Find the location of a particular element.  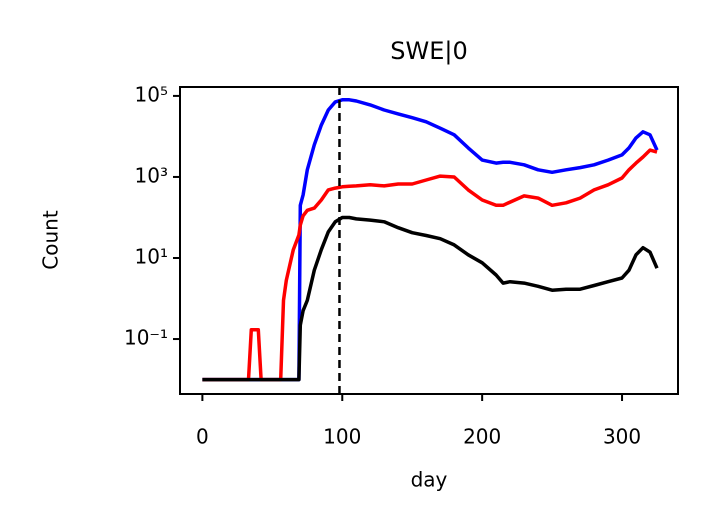

chart-title: SWE|0 is located at coordinates (428, 51).